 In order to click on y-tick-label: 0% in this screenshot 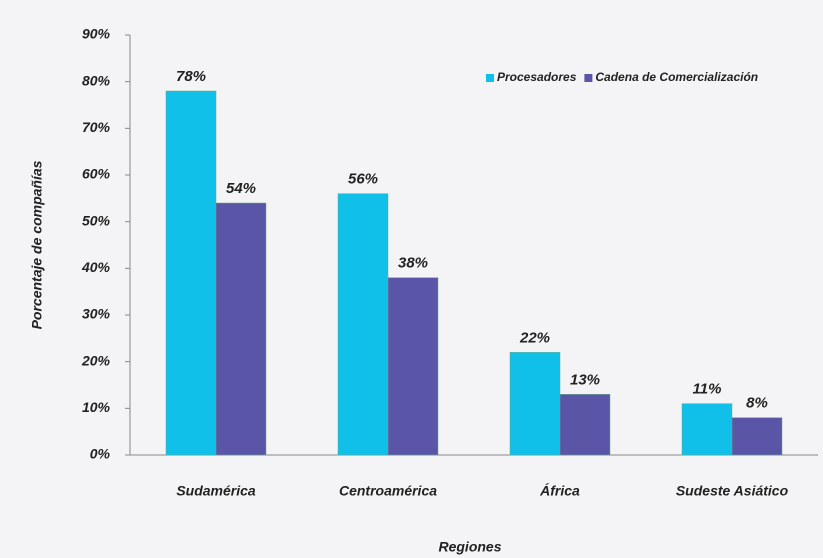, I will do `click(100, 454)`.